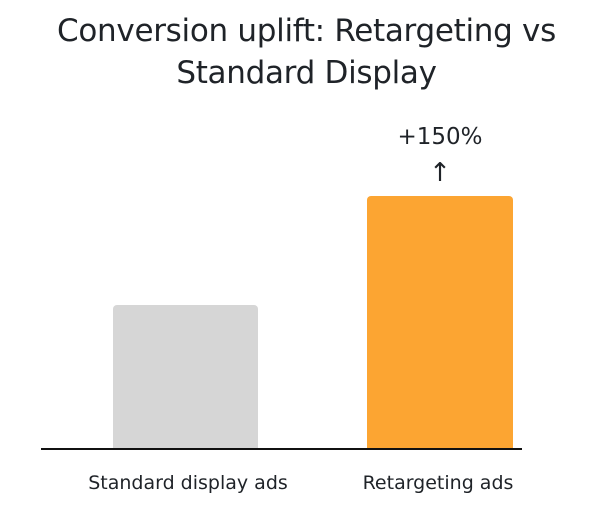 The height and width of the screenshot is (514, 613). I want to click on bar-retargeting, so click(440, 322).